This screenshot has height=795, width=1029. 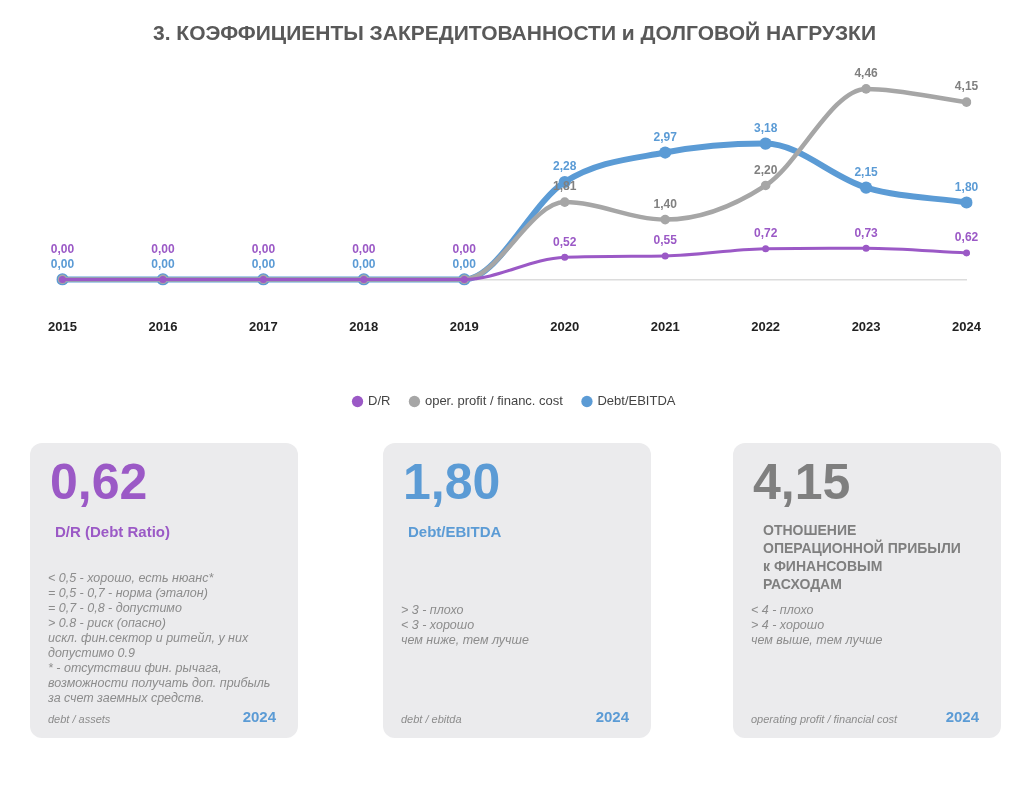 I want to click on data-label: 2,97, so click(x=665, y=136).